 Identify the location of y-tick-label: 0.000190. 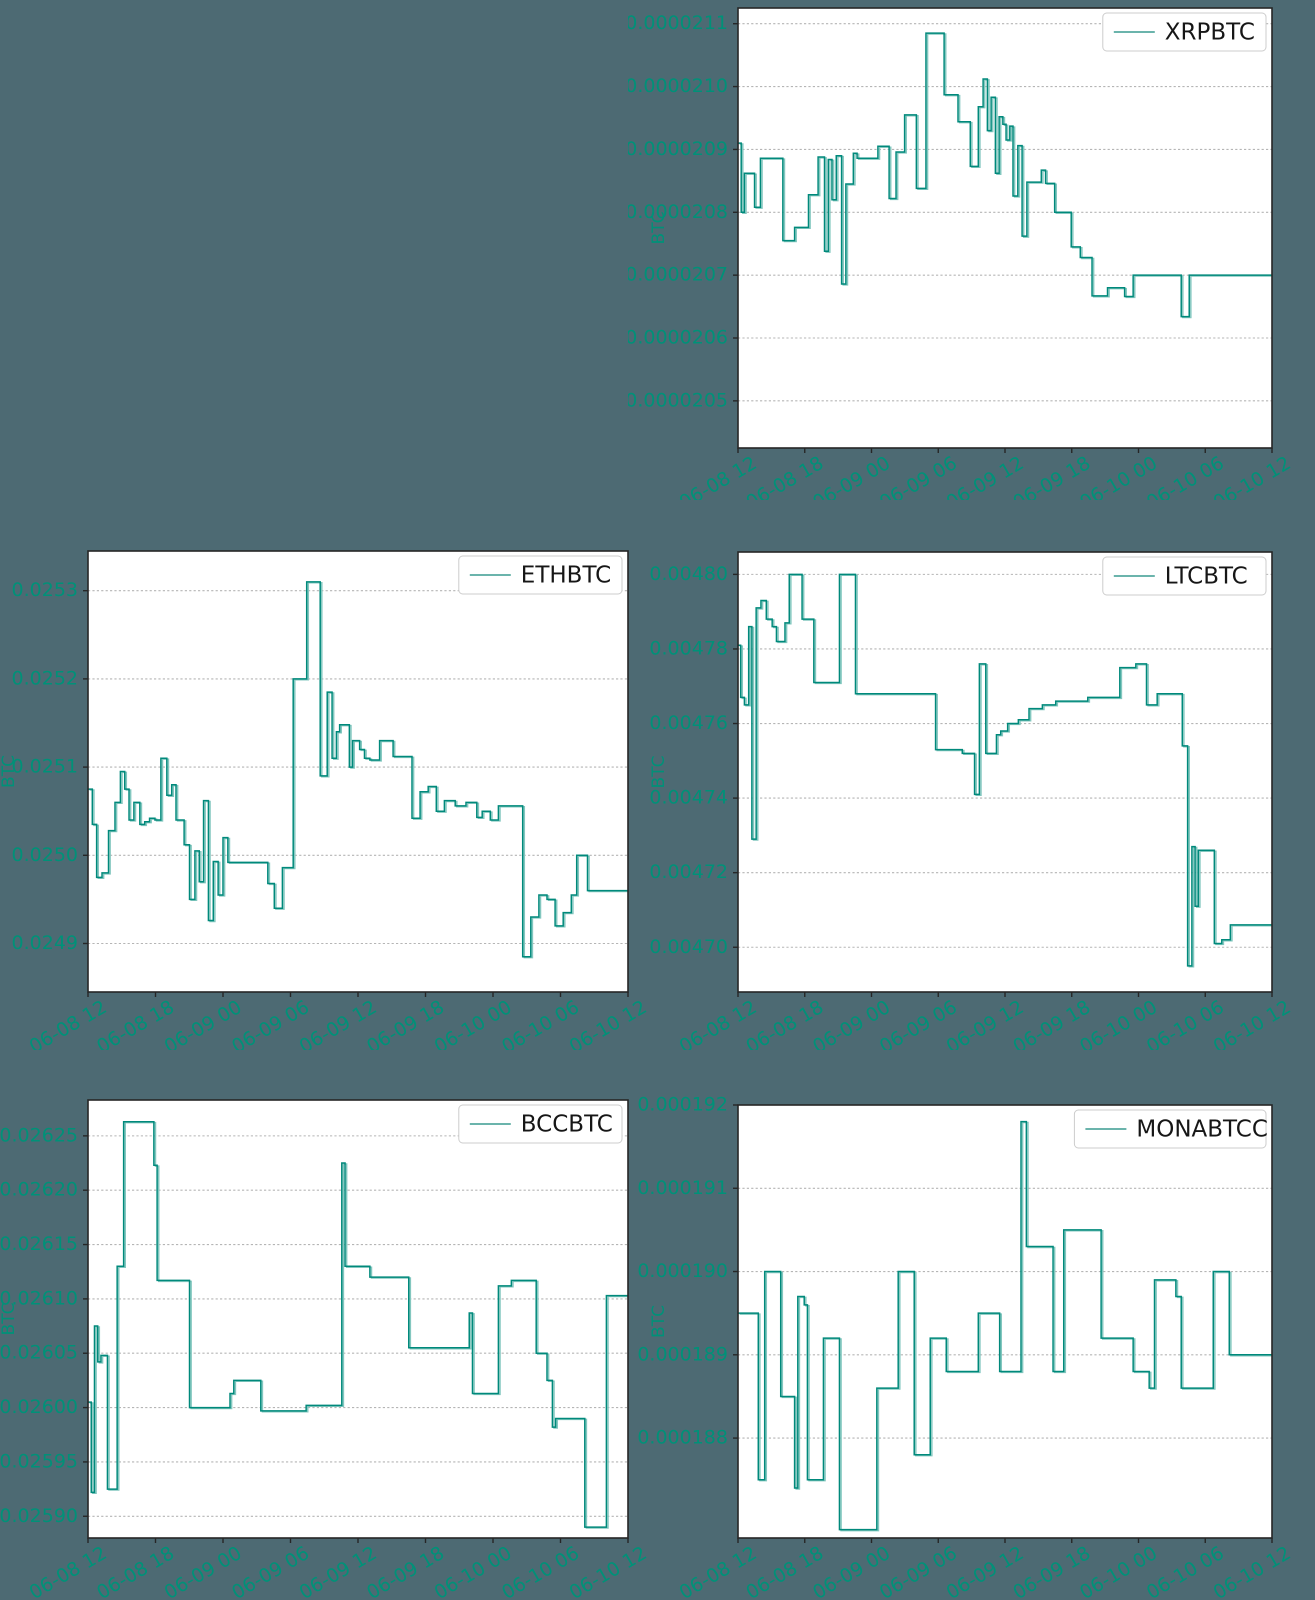
(682, 1271).